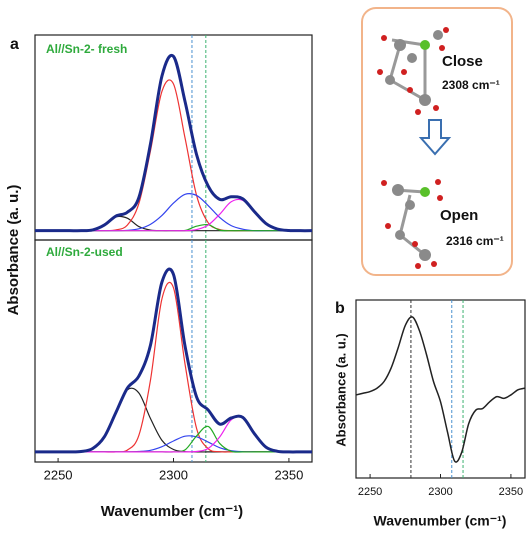 This screenshot has height=537, width=527. Describe the element at coordinates (14, 44) in the screenshot. I see `panel-letter: a` at that location.